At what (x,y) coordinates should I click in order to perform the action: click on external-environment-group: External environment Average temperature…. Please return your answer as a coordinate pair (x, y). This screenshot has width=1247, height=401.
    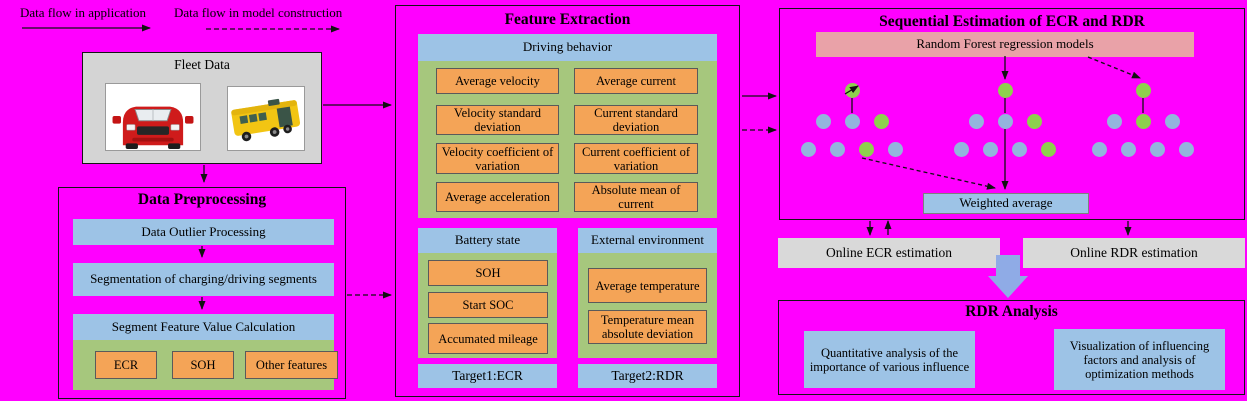
    Looking at the image, I should click on (647, 293).